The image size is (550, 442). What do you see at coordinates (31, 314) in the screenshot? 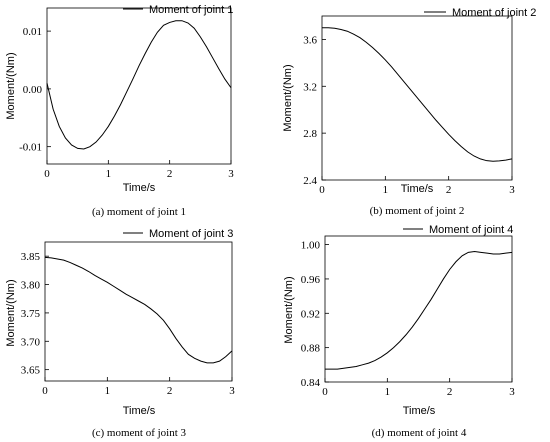
I see `y-tick-label: 3.75` at bounding box center [31, 314].